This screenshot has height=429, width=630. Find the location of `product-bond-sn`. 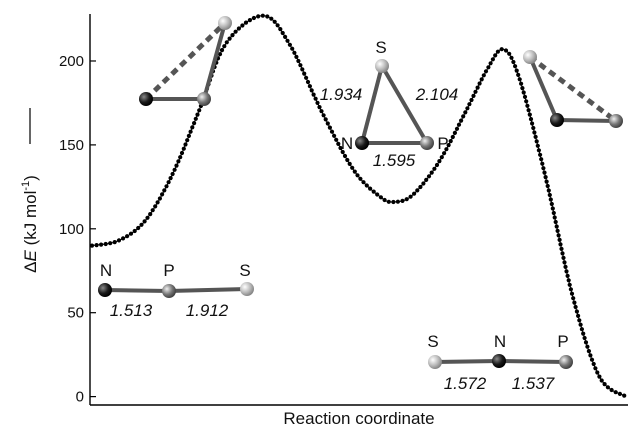

product-bond-sn is located at coordinates (467, 361).